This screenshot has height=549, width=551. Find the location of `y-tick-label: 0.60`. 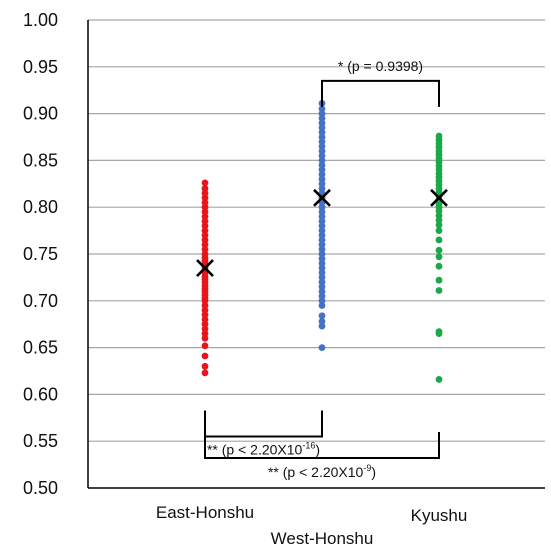

y-tick-label: 0.60 is located at coordinates (40, 394).